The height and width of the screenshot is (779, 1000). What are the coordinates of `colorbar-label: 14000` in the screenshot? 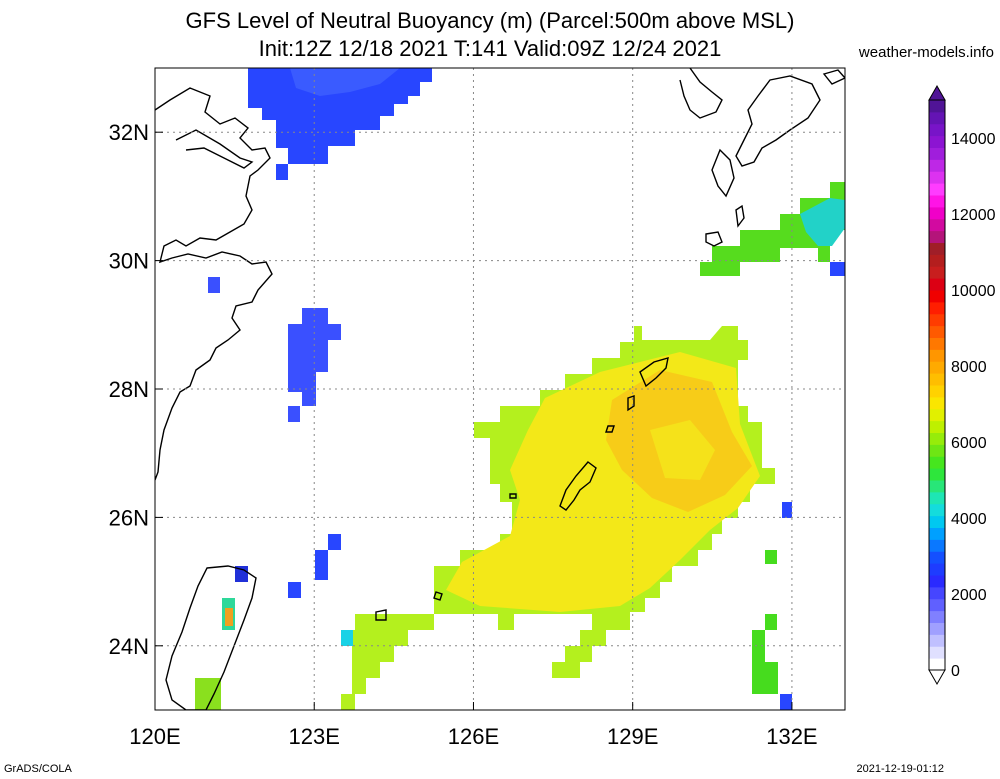 It's located at (973, 139).